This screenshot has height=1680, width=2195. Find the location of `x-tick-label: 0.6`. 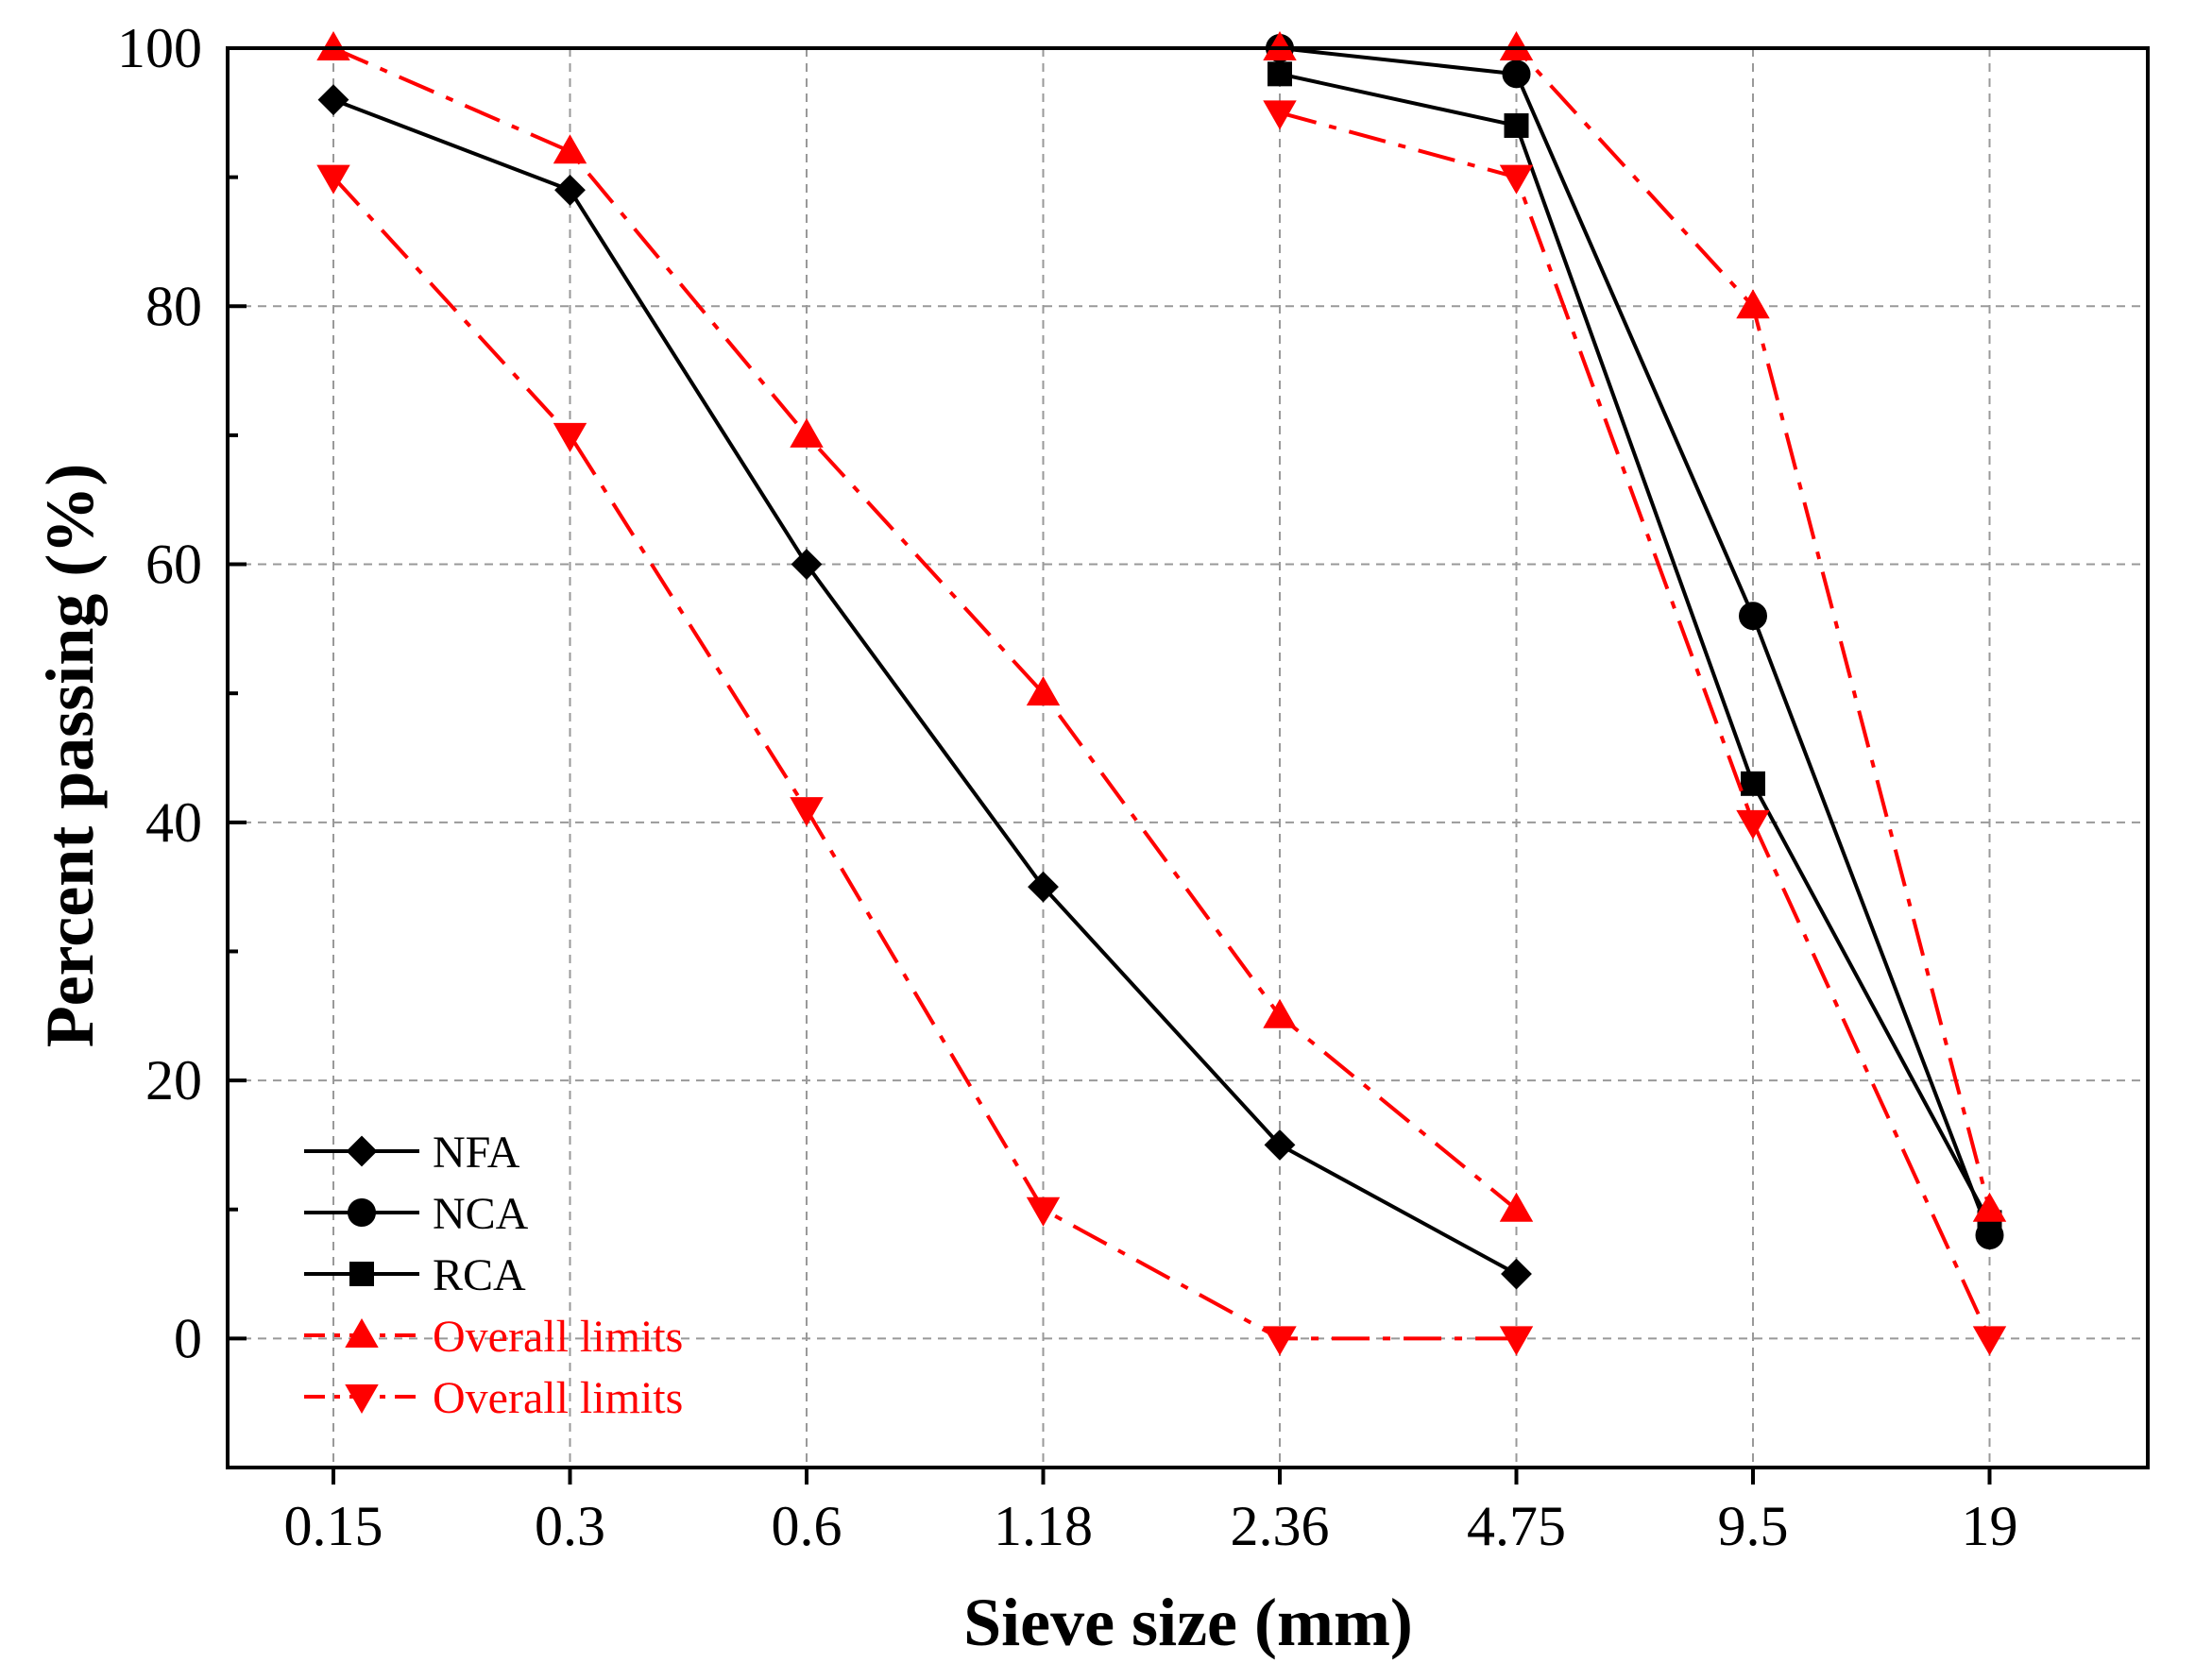

x-tick-label: 0.6 is located at coordinates (807, 1526).